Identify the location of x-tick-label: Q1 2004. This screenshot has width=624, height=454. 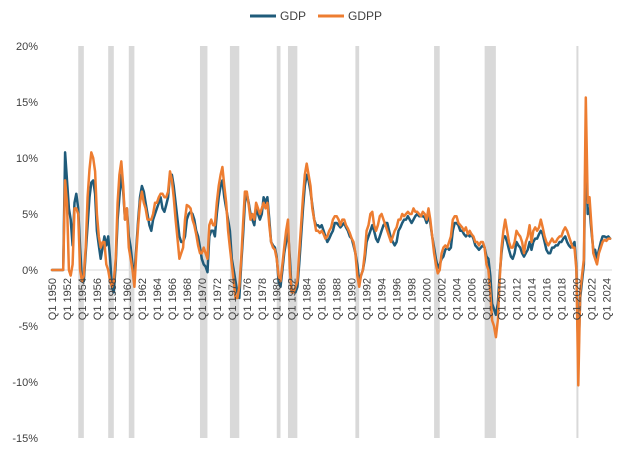
(458, 299).